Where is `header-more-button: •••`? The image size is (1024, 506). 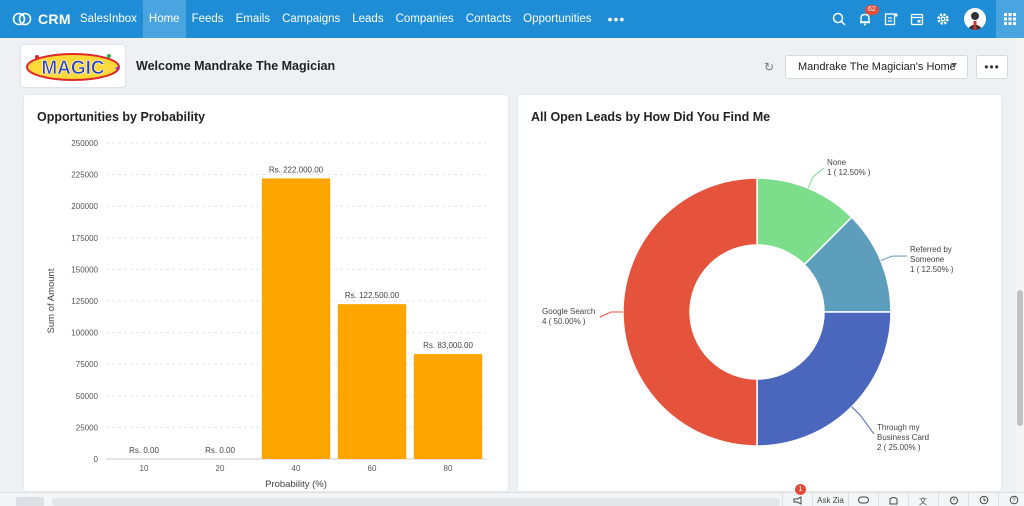 header-more-button: ••• is located at coordinates (992, 67).